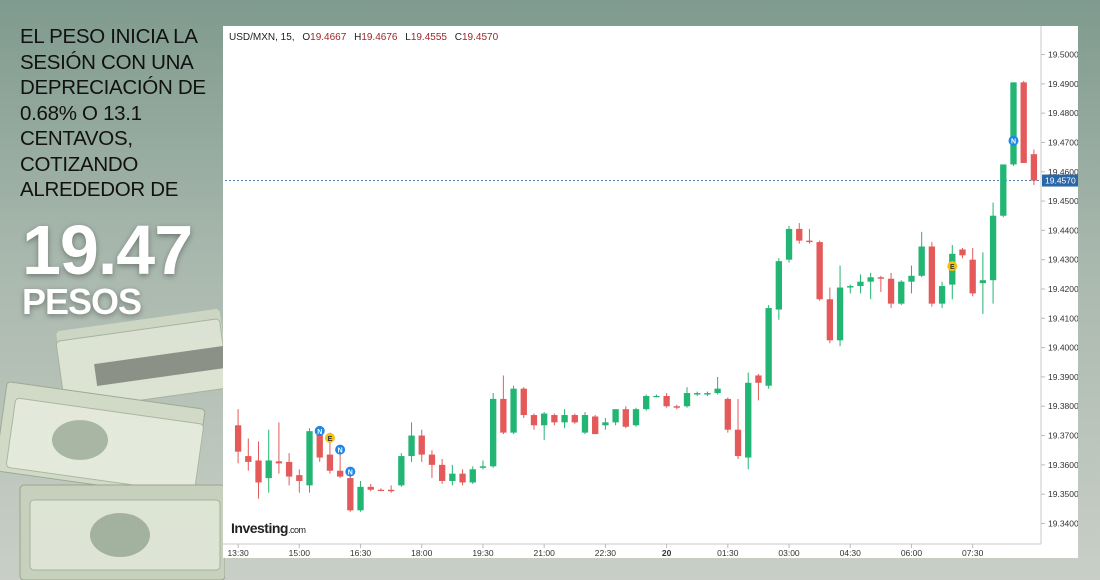  Describe the element at coordinates (483, 553) in the screenshot. I see `x-tick-label: 19:30` at that location.